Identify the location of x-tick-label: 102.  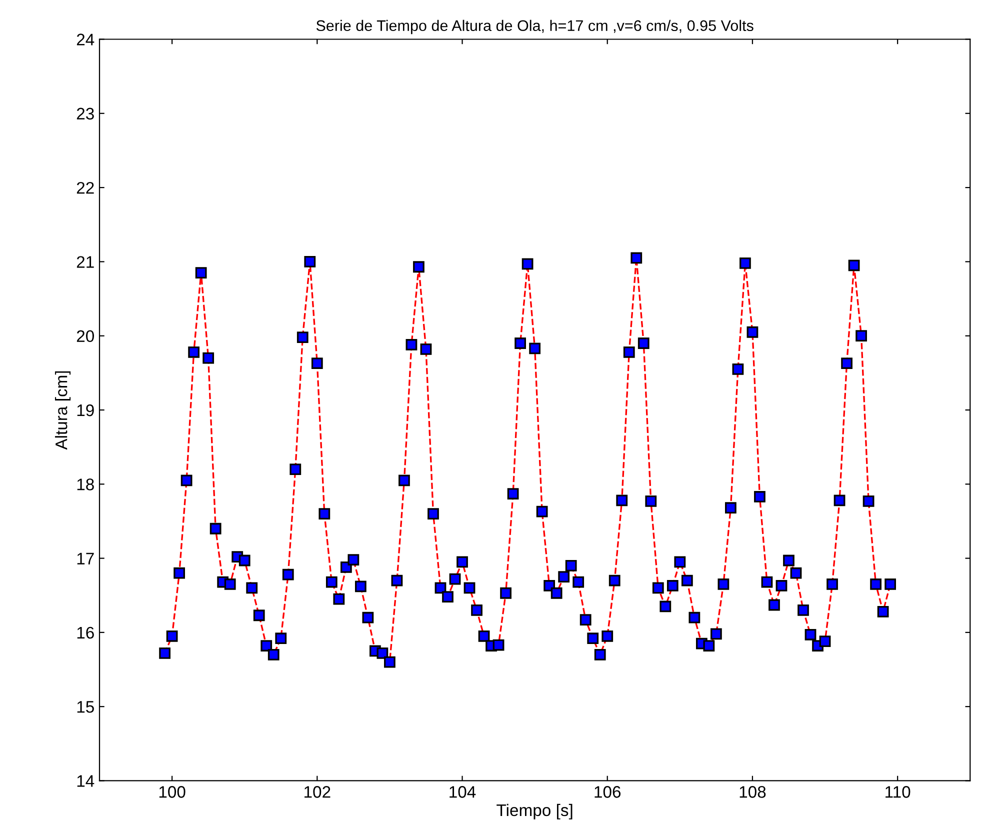
(317, 792).